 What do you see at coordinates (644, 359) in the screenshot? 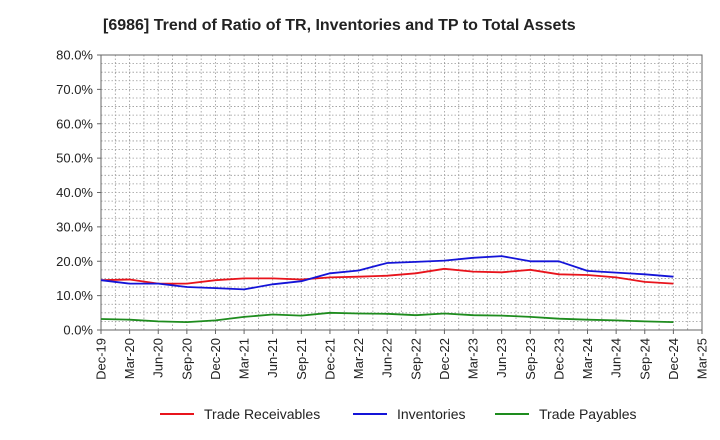
I see `x-tick-label: Sep-24` at bounding box center [644, 359].